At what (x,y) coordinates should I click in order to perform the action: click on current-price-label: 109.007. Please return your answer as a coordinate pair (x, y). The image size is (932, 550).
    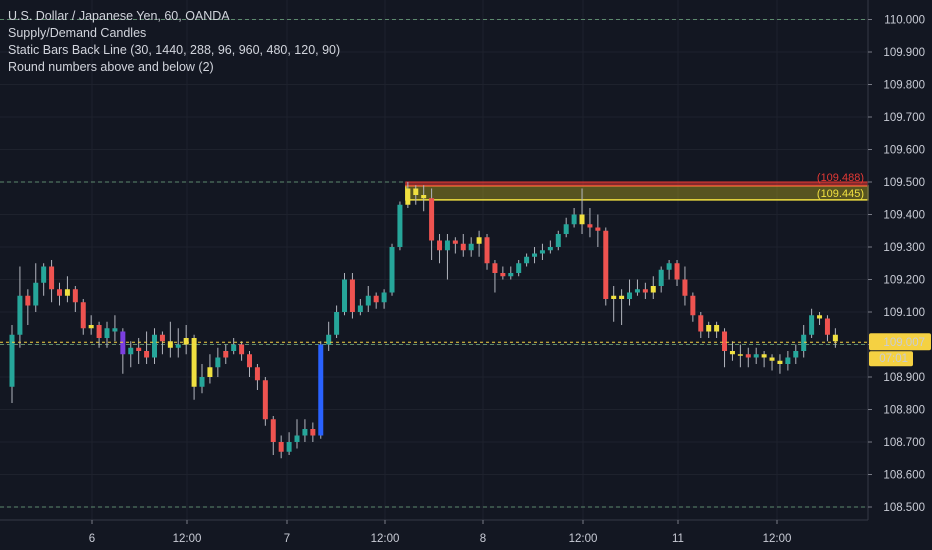
    Looking at the image, I should click on (904, 343).